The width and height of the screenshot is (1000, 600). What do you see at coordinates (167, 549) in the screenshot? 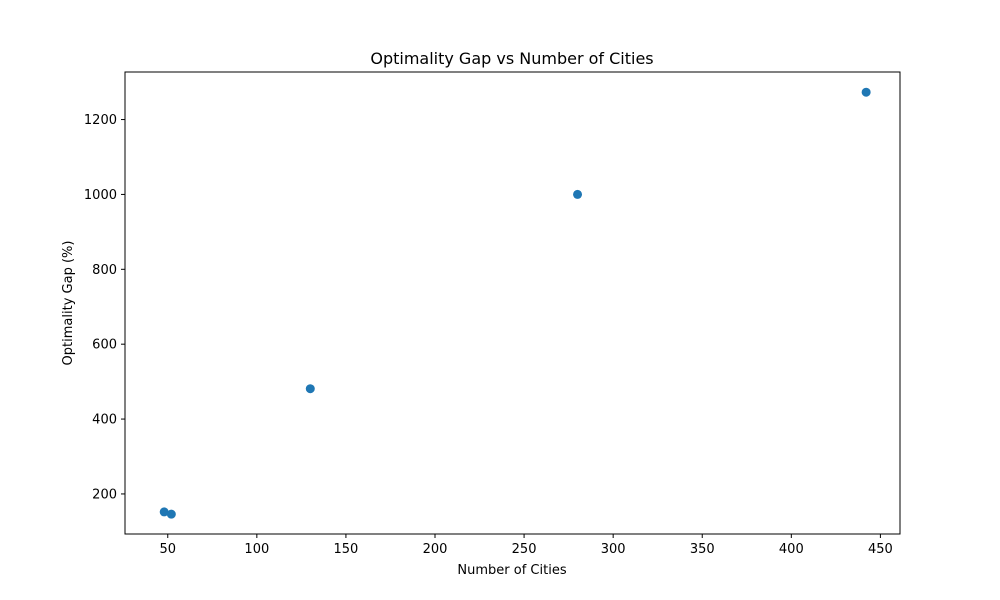
I see `x-tick-label: 50` at bounding box center [167, 549].